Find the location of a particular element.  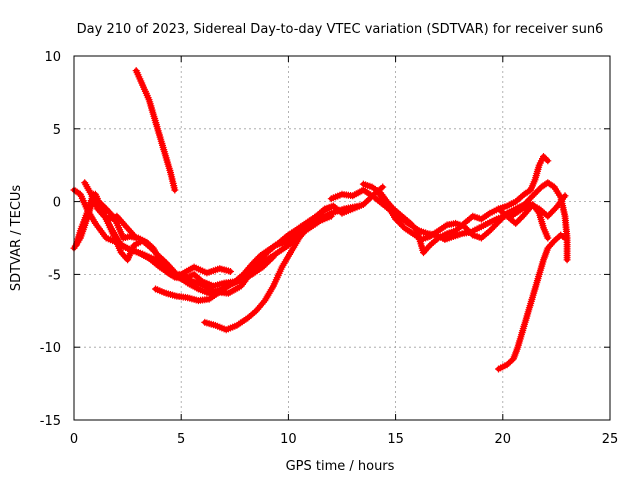

y-tick-label: 10 is located at coordinates (52, 57).